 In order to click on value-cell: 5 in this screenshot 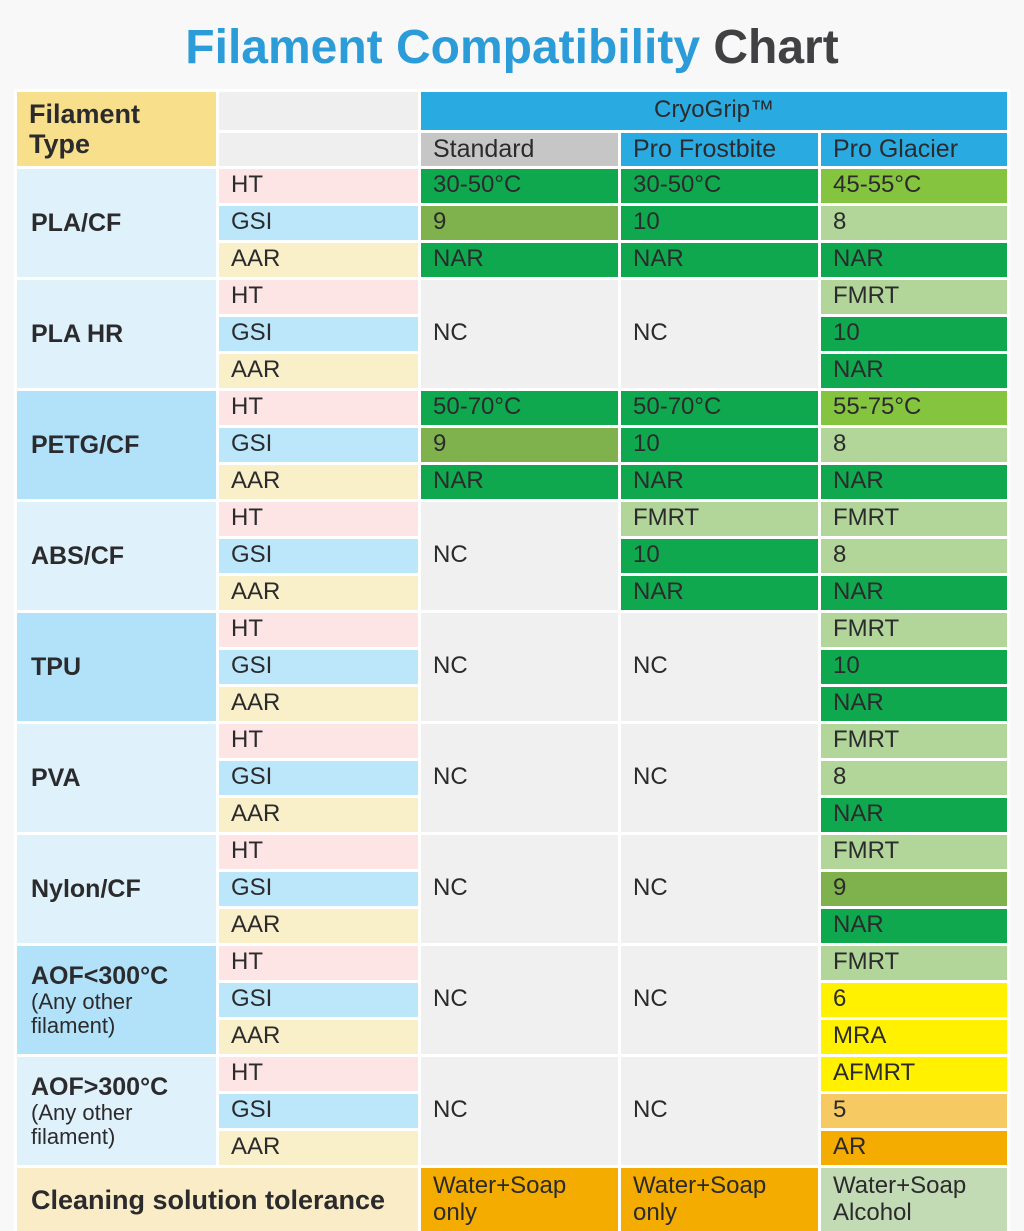, I will do `click(914, 1110)`.